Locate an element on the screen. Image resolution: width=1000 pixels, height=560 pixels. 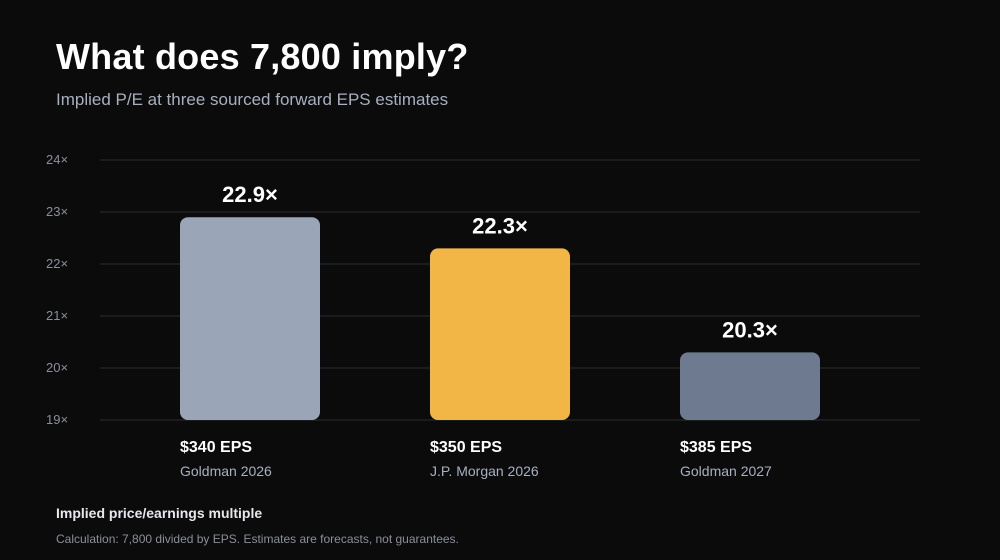
y-tick-label: 21× is located at coordinates (57, 315).